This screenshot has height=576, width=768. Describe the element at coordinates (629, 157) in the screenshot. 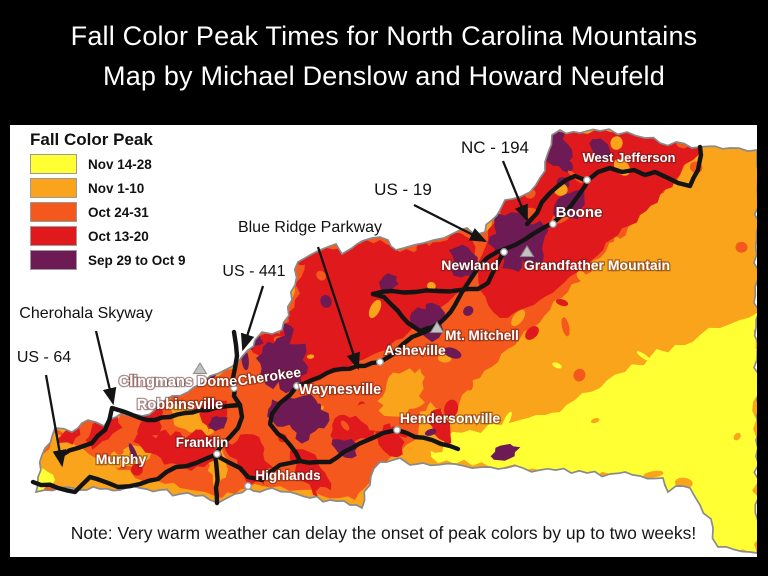

I see `town-label-west-jefferson: West Jefferson` at that location.